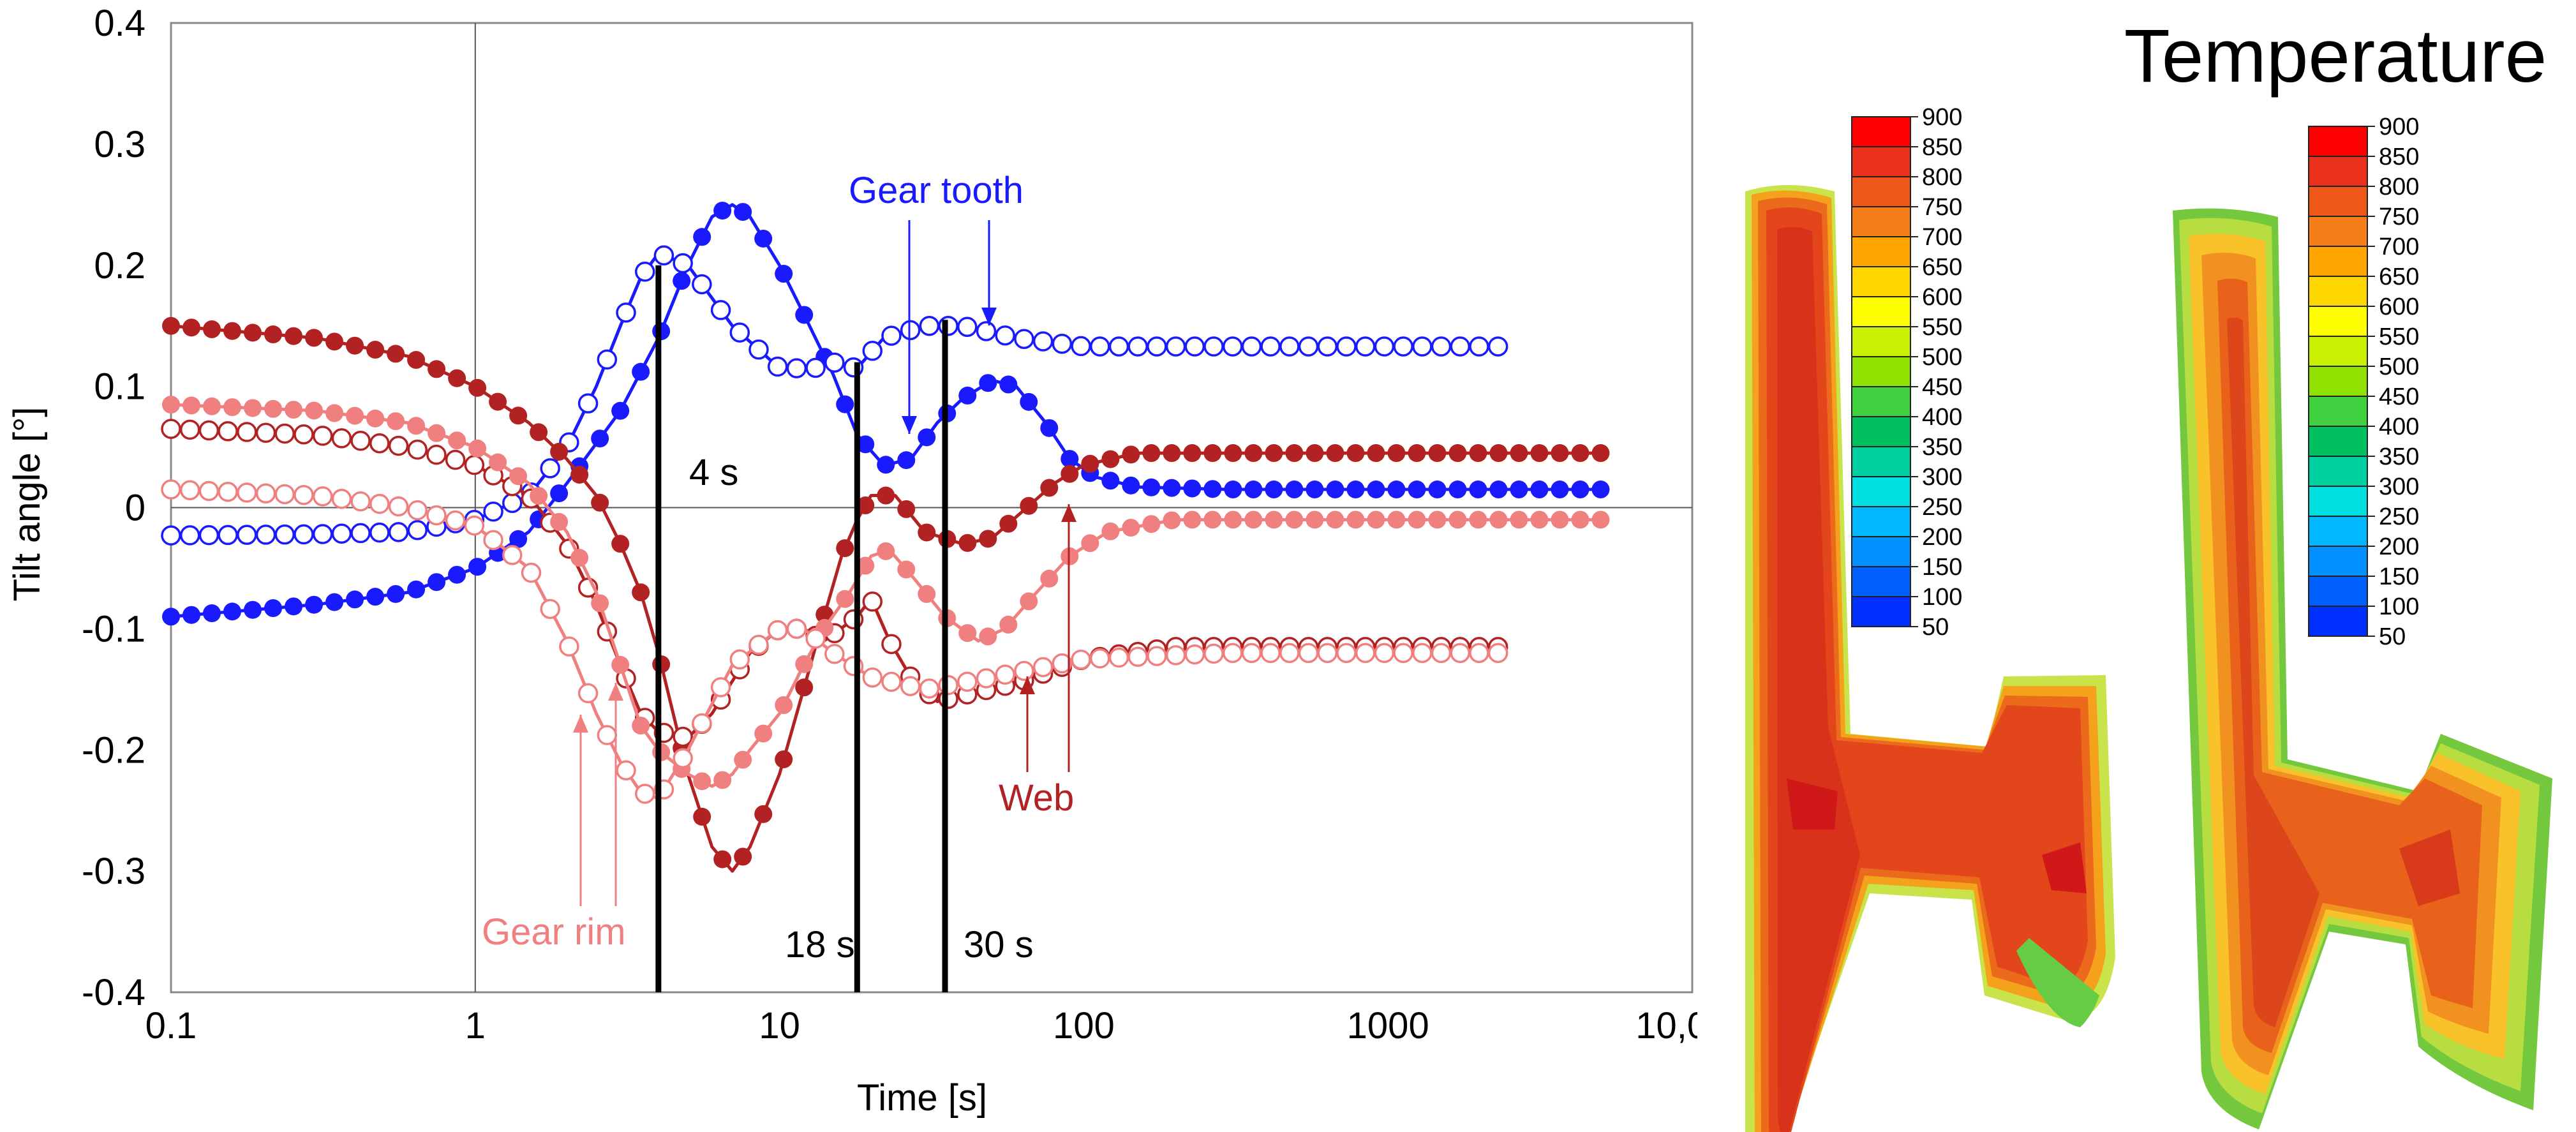 Image resolution: width=2576 pixels, height=1132 pixels. Describe the element at coordinates (2335, 56) in the screenshot. I see `contour-title: Temperature` at that location.